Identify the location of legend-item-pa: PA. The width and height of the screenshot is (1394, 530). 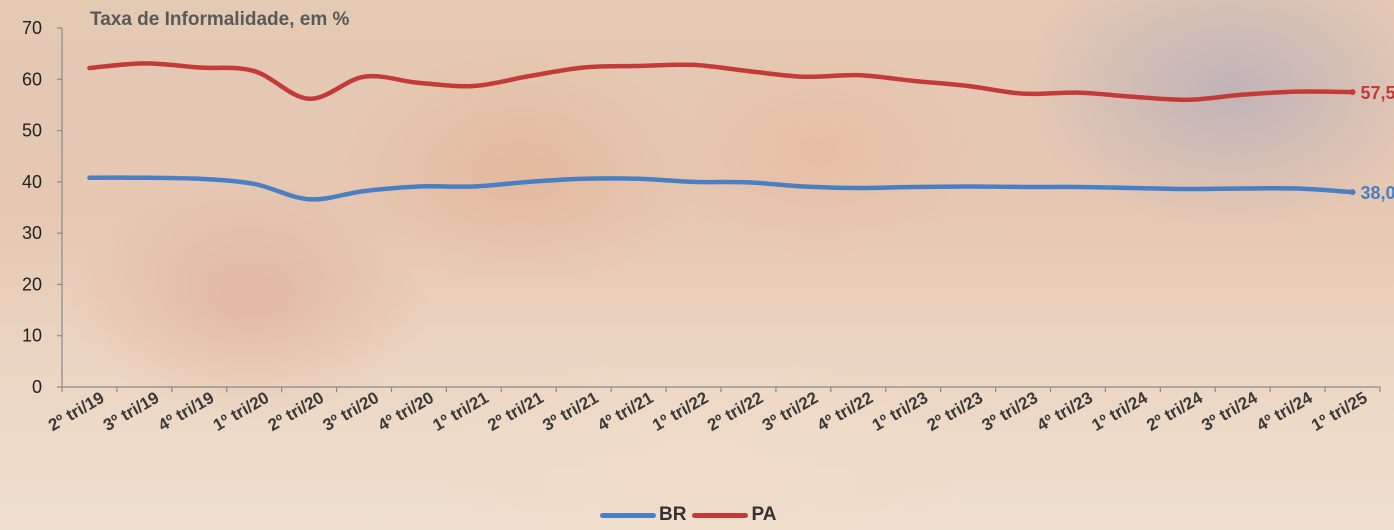
(734, 515).